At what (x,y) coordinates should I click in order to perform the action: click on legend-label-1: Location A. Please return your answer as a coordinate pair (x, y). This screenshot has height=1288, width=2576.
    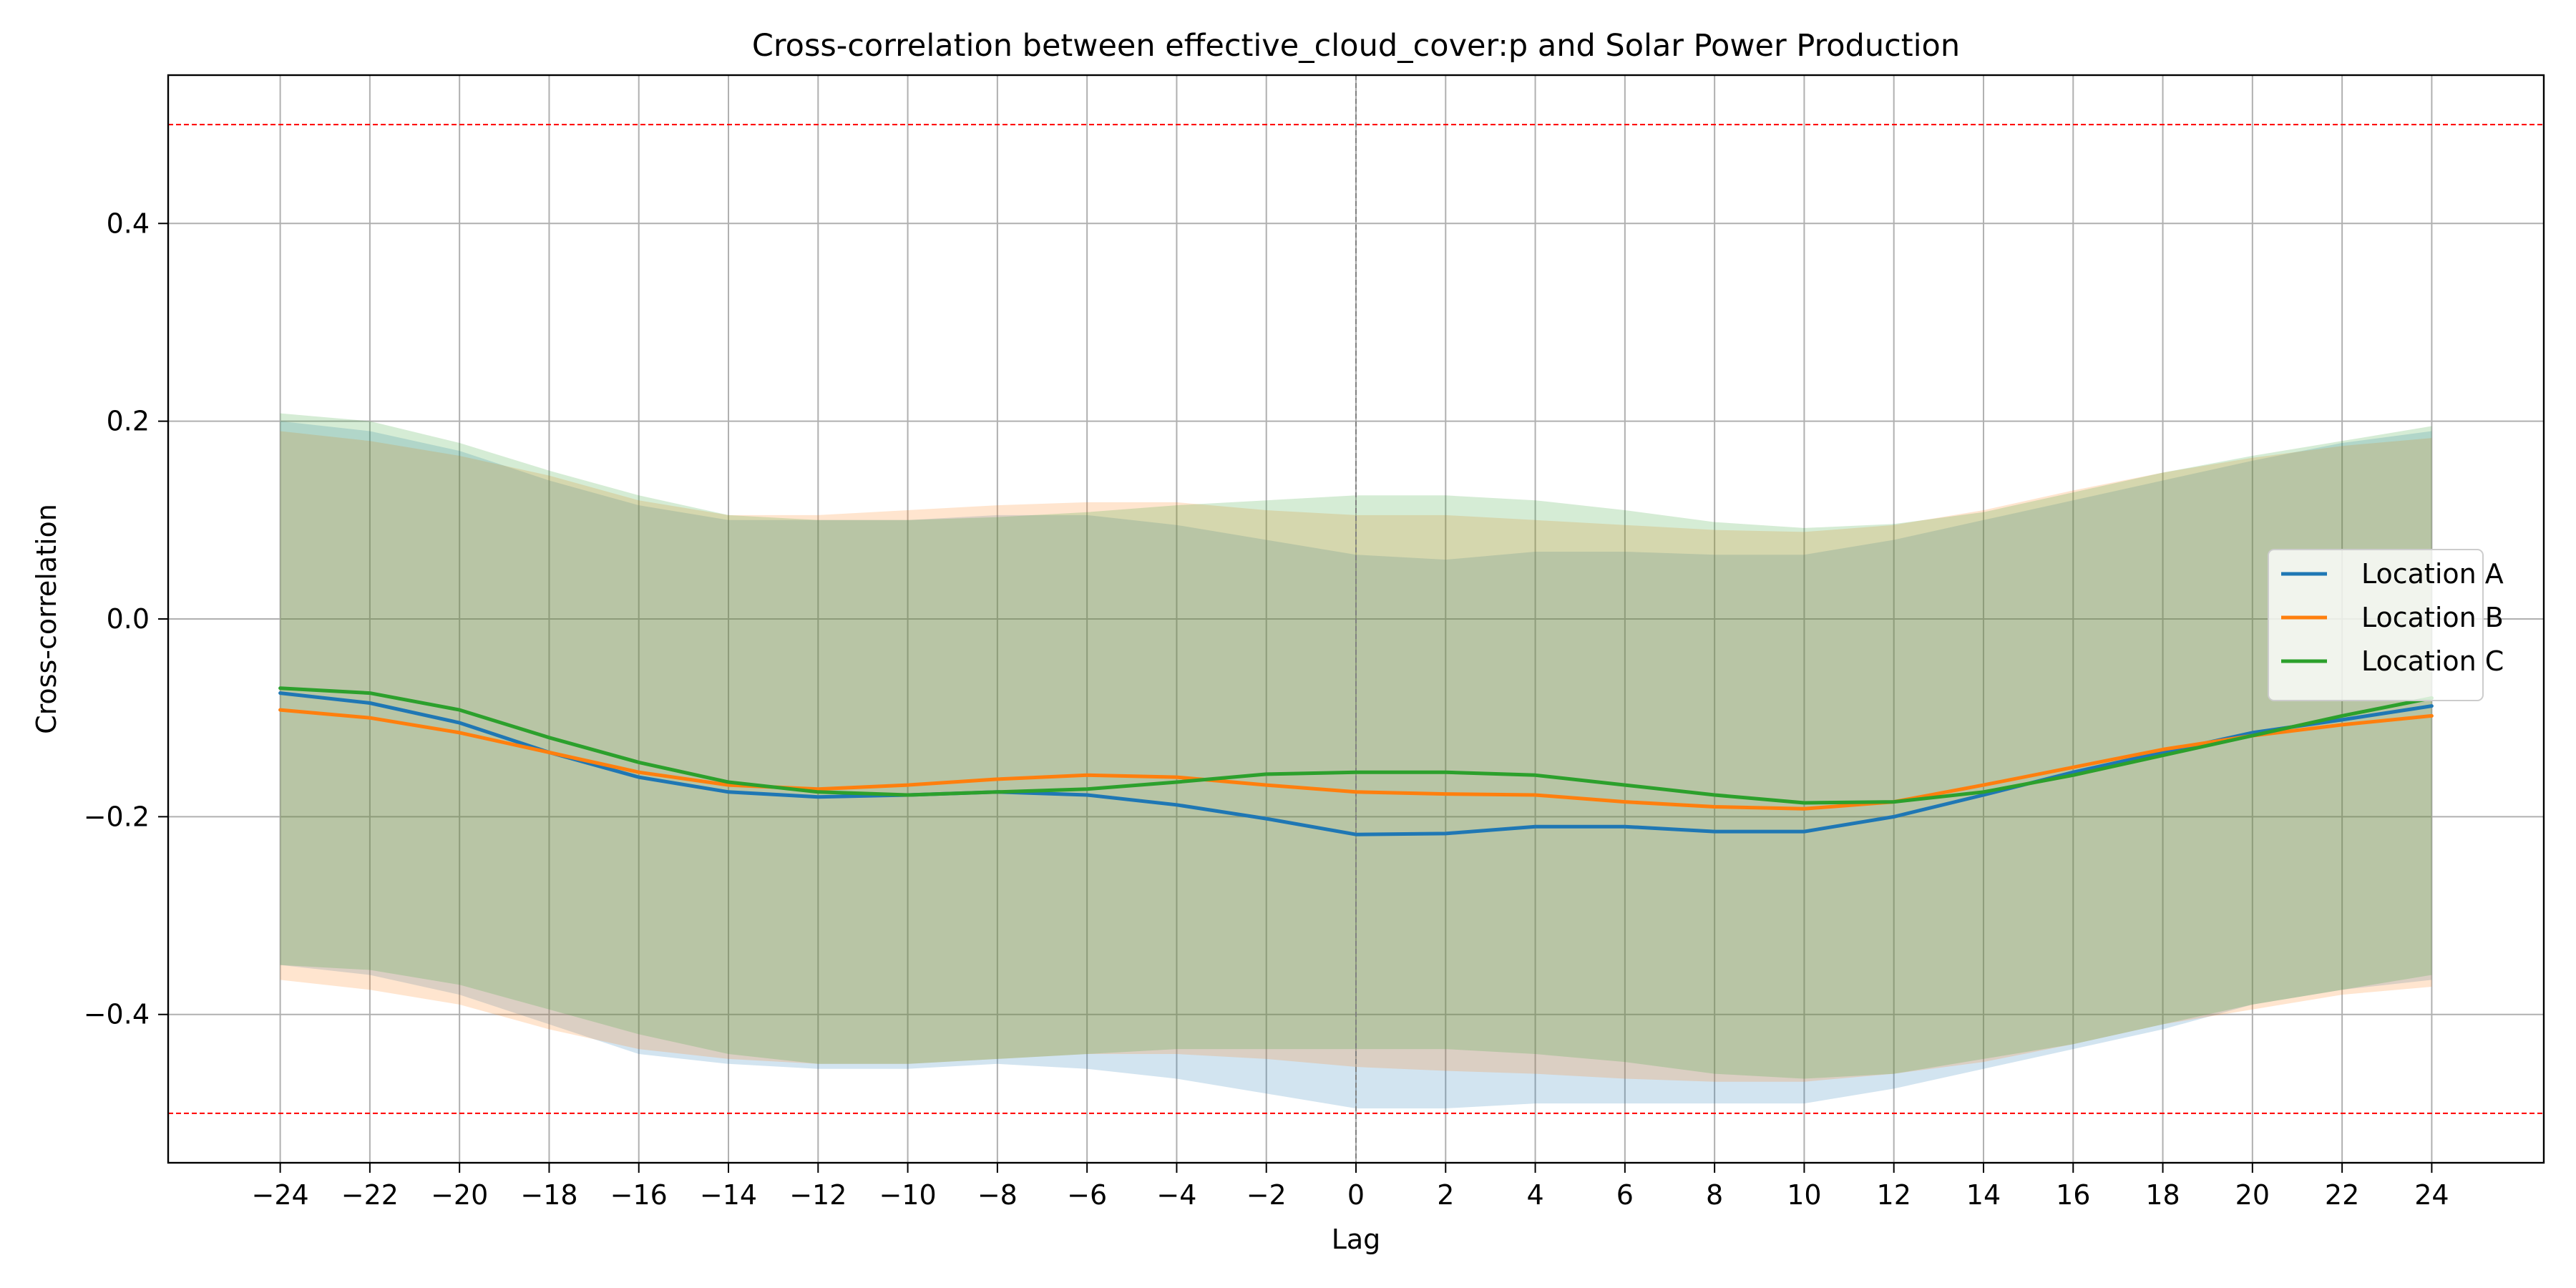
    Looking at the image, I should click on (2432, 574).